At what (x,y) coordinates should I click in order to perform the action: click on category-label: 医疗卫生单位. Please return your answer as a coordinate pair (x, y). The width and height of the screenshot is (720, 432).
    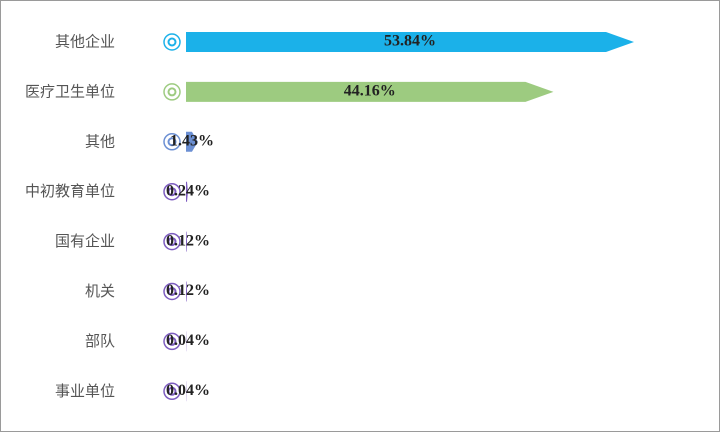
    Looking at the image, I should click on (70, 91).